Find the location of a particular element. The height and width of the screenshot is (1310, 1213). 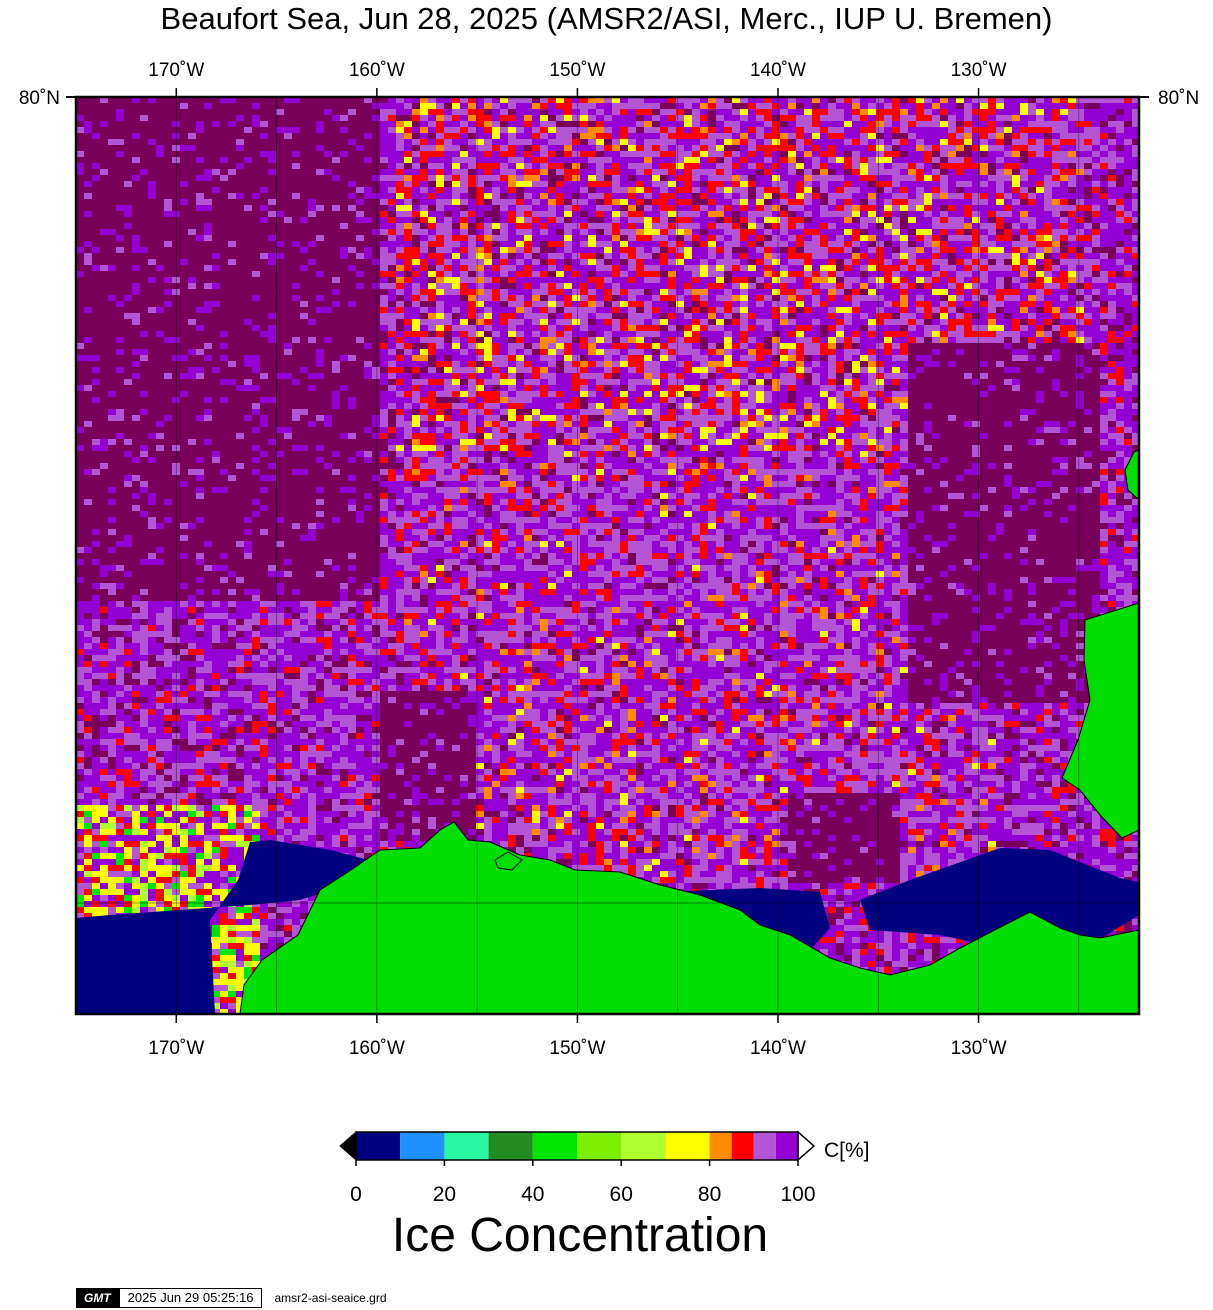

lon-label-top-3: 140˚W is located at coordinates (778, 70).